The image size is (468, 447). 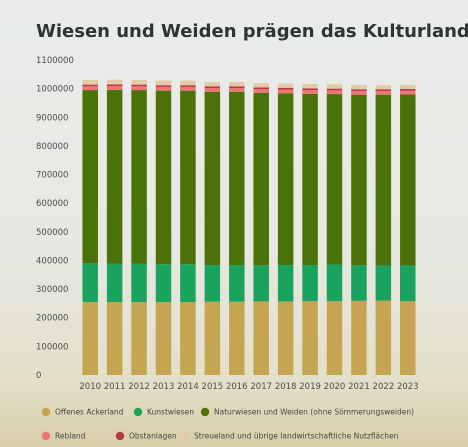 What do you see at coordinates (285, 88) in the screenshot?
I see `bar-segment-4-2018` at bounding box center [285, 88].